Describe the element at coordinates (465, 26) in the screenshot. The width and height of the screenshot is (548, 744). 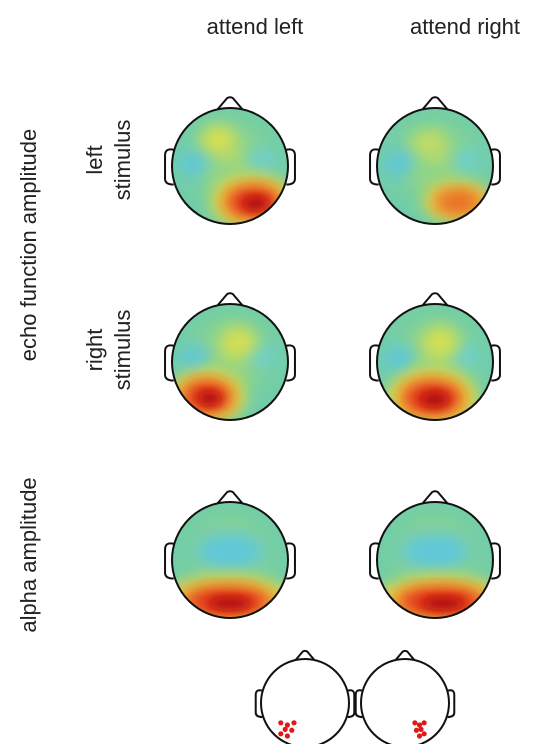
I see `column-label: attend right` at that location.